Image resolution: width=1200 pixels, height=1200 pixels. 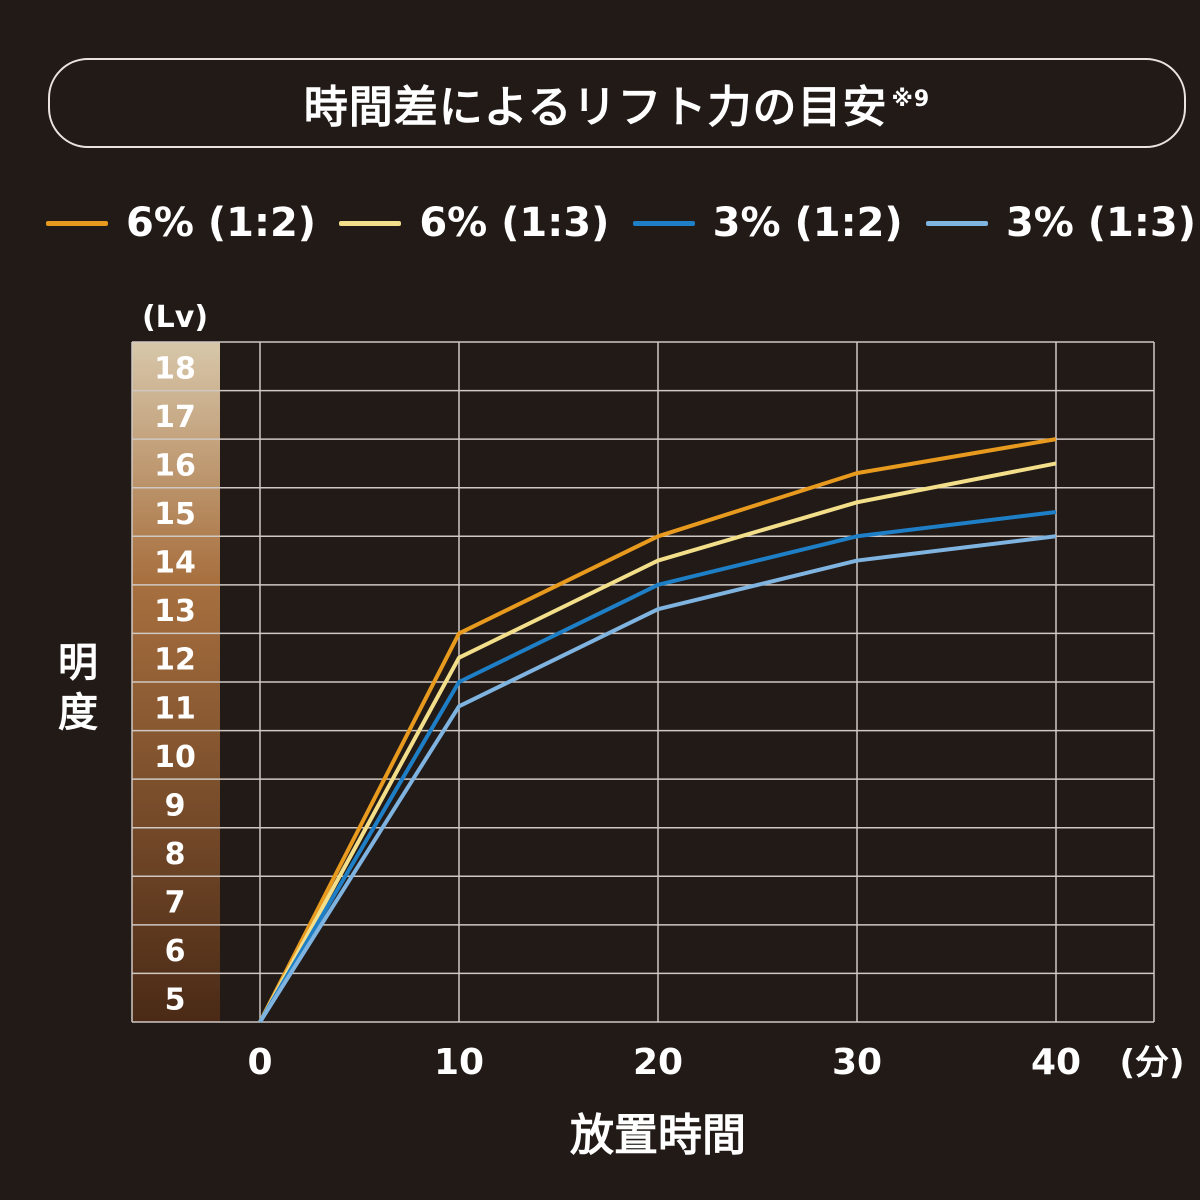 What do you see at coordinates (807, 223) in the screenshot?
I see `legend-label: 3% (1:2)` at bounding box center [807, 223].